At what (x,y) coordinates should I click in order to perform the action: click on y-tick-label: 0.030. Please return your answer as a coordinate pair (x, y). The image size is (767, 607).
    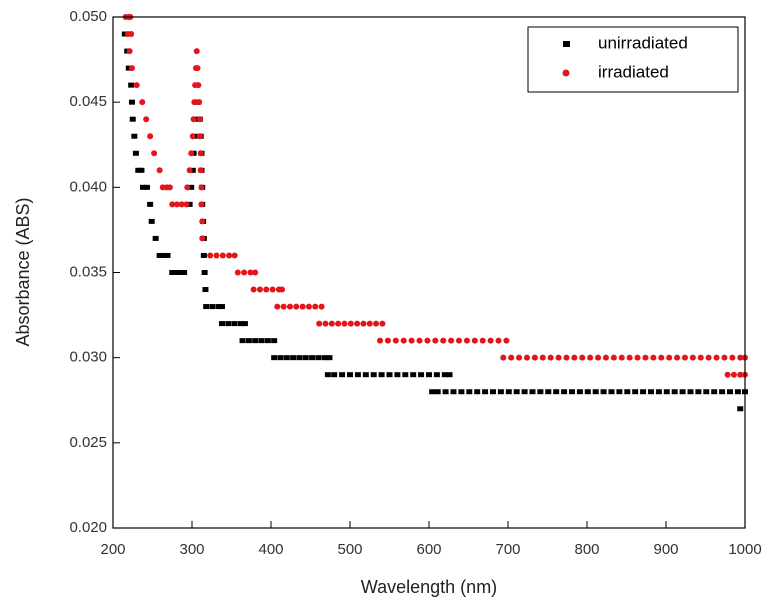
    Looking at the image, I should click on (88, 357).